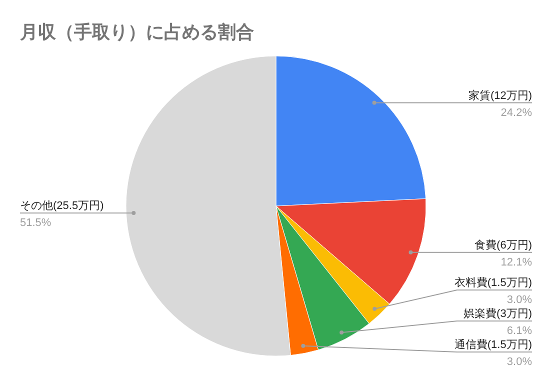 The image size is (552, 382). I want to click on slice-label: 娯楽費(3万円), so click(498, 313).